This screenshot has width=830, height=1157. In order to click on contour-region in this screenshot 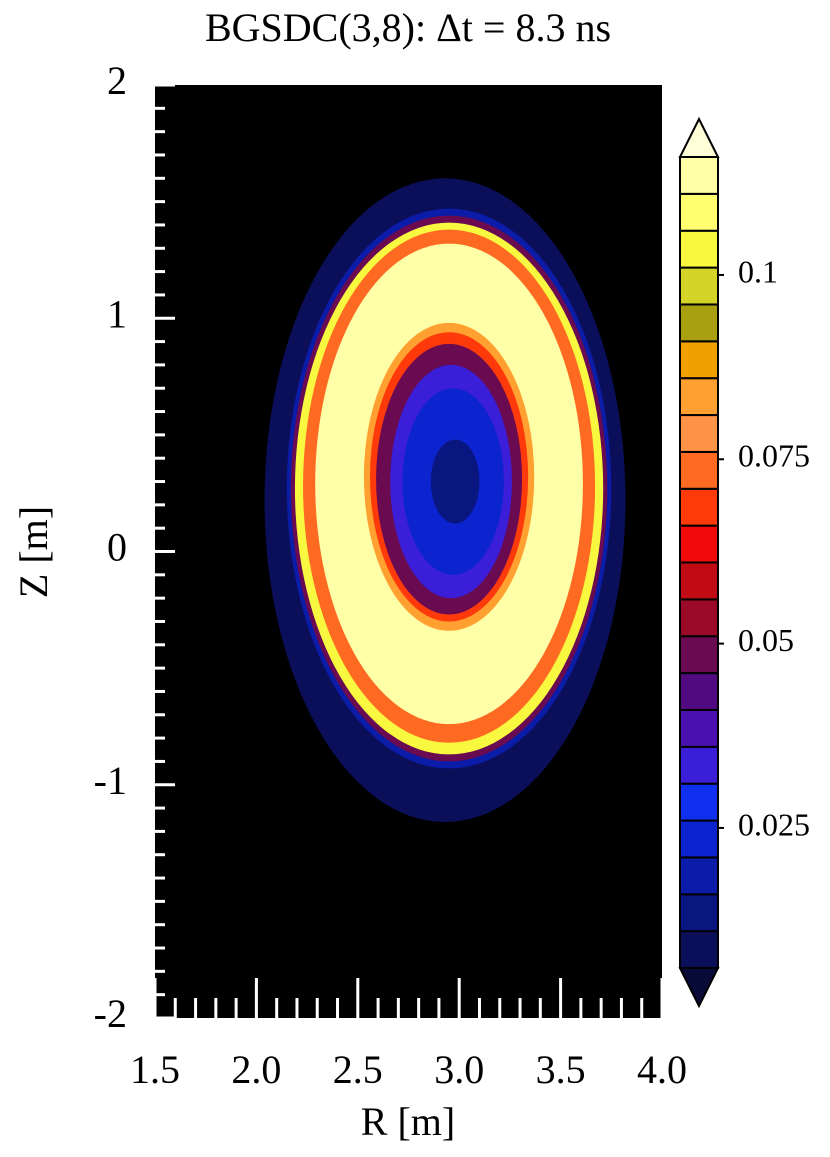, I will do `click(455, 481)`.